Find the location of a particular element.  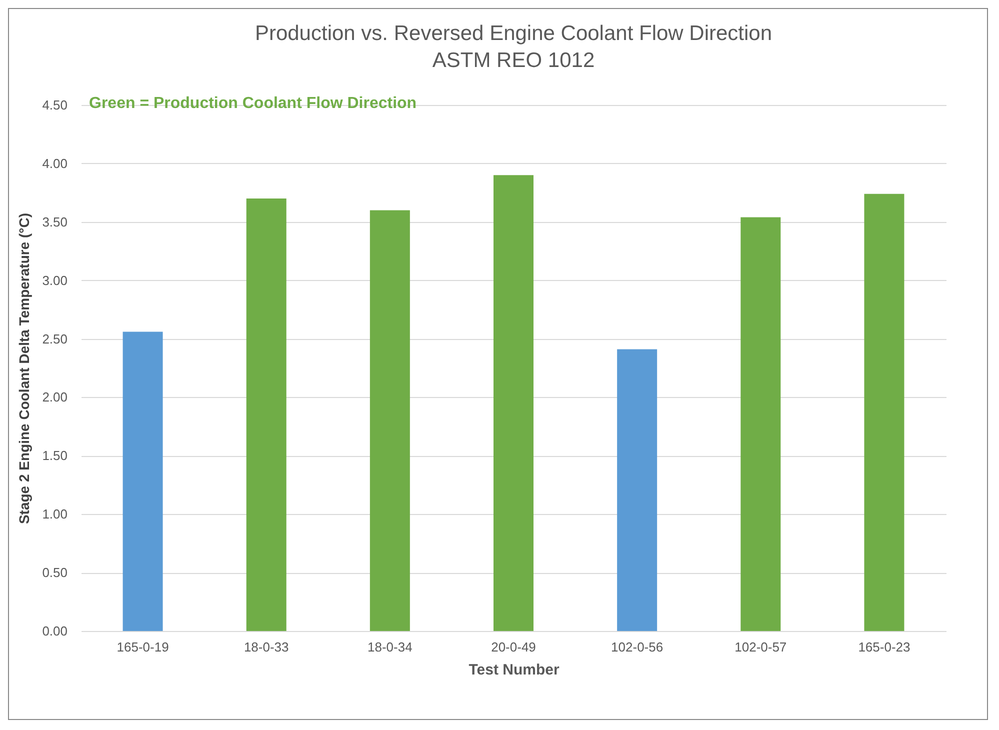

y-tick-label: 0.50 is located at coordinates (55, 572).